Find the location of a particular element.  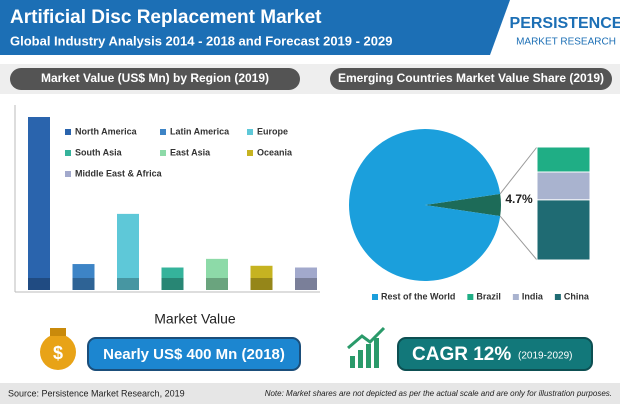

logo-top: PERSISTENCE is located at coordinates (565, 23).